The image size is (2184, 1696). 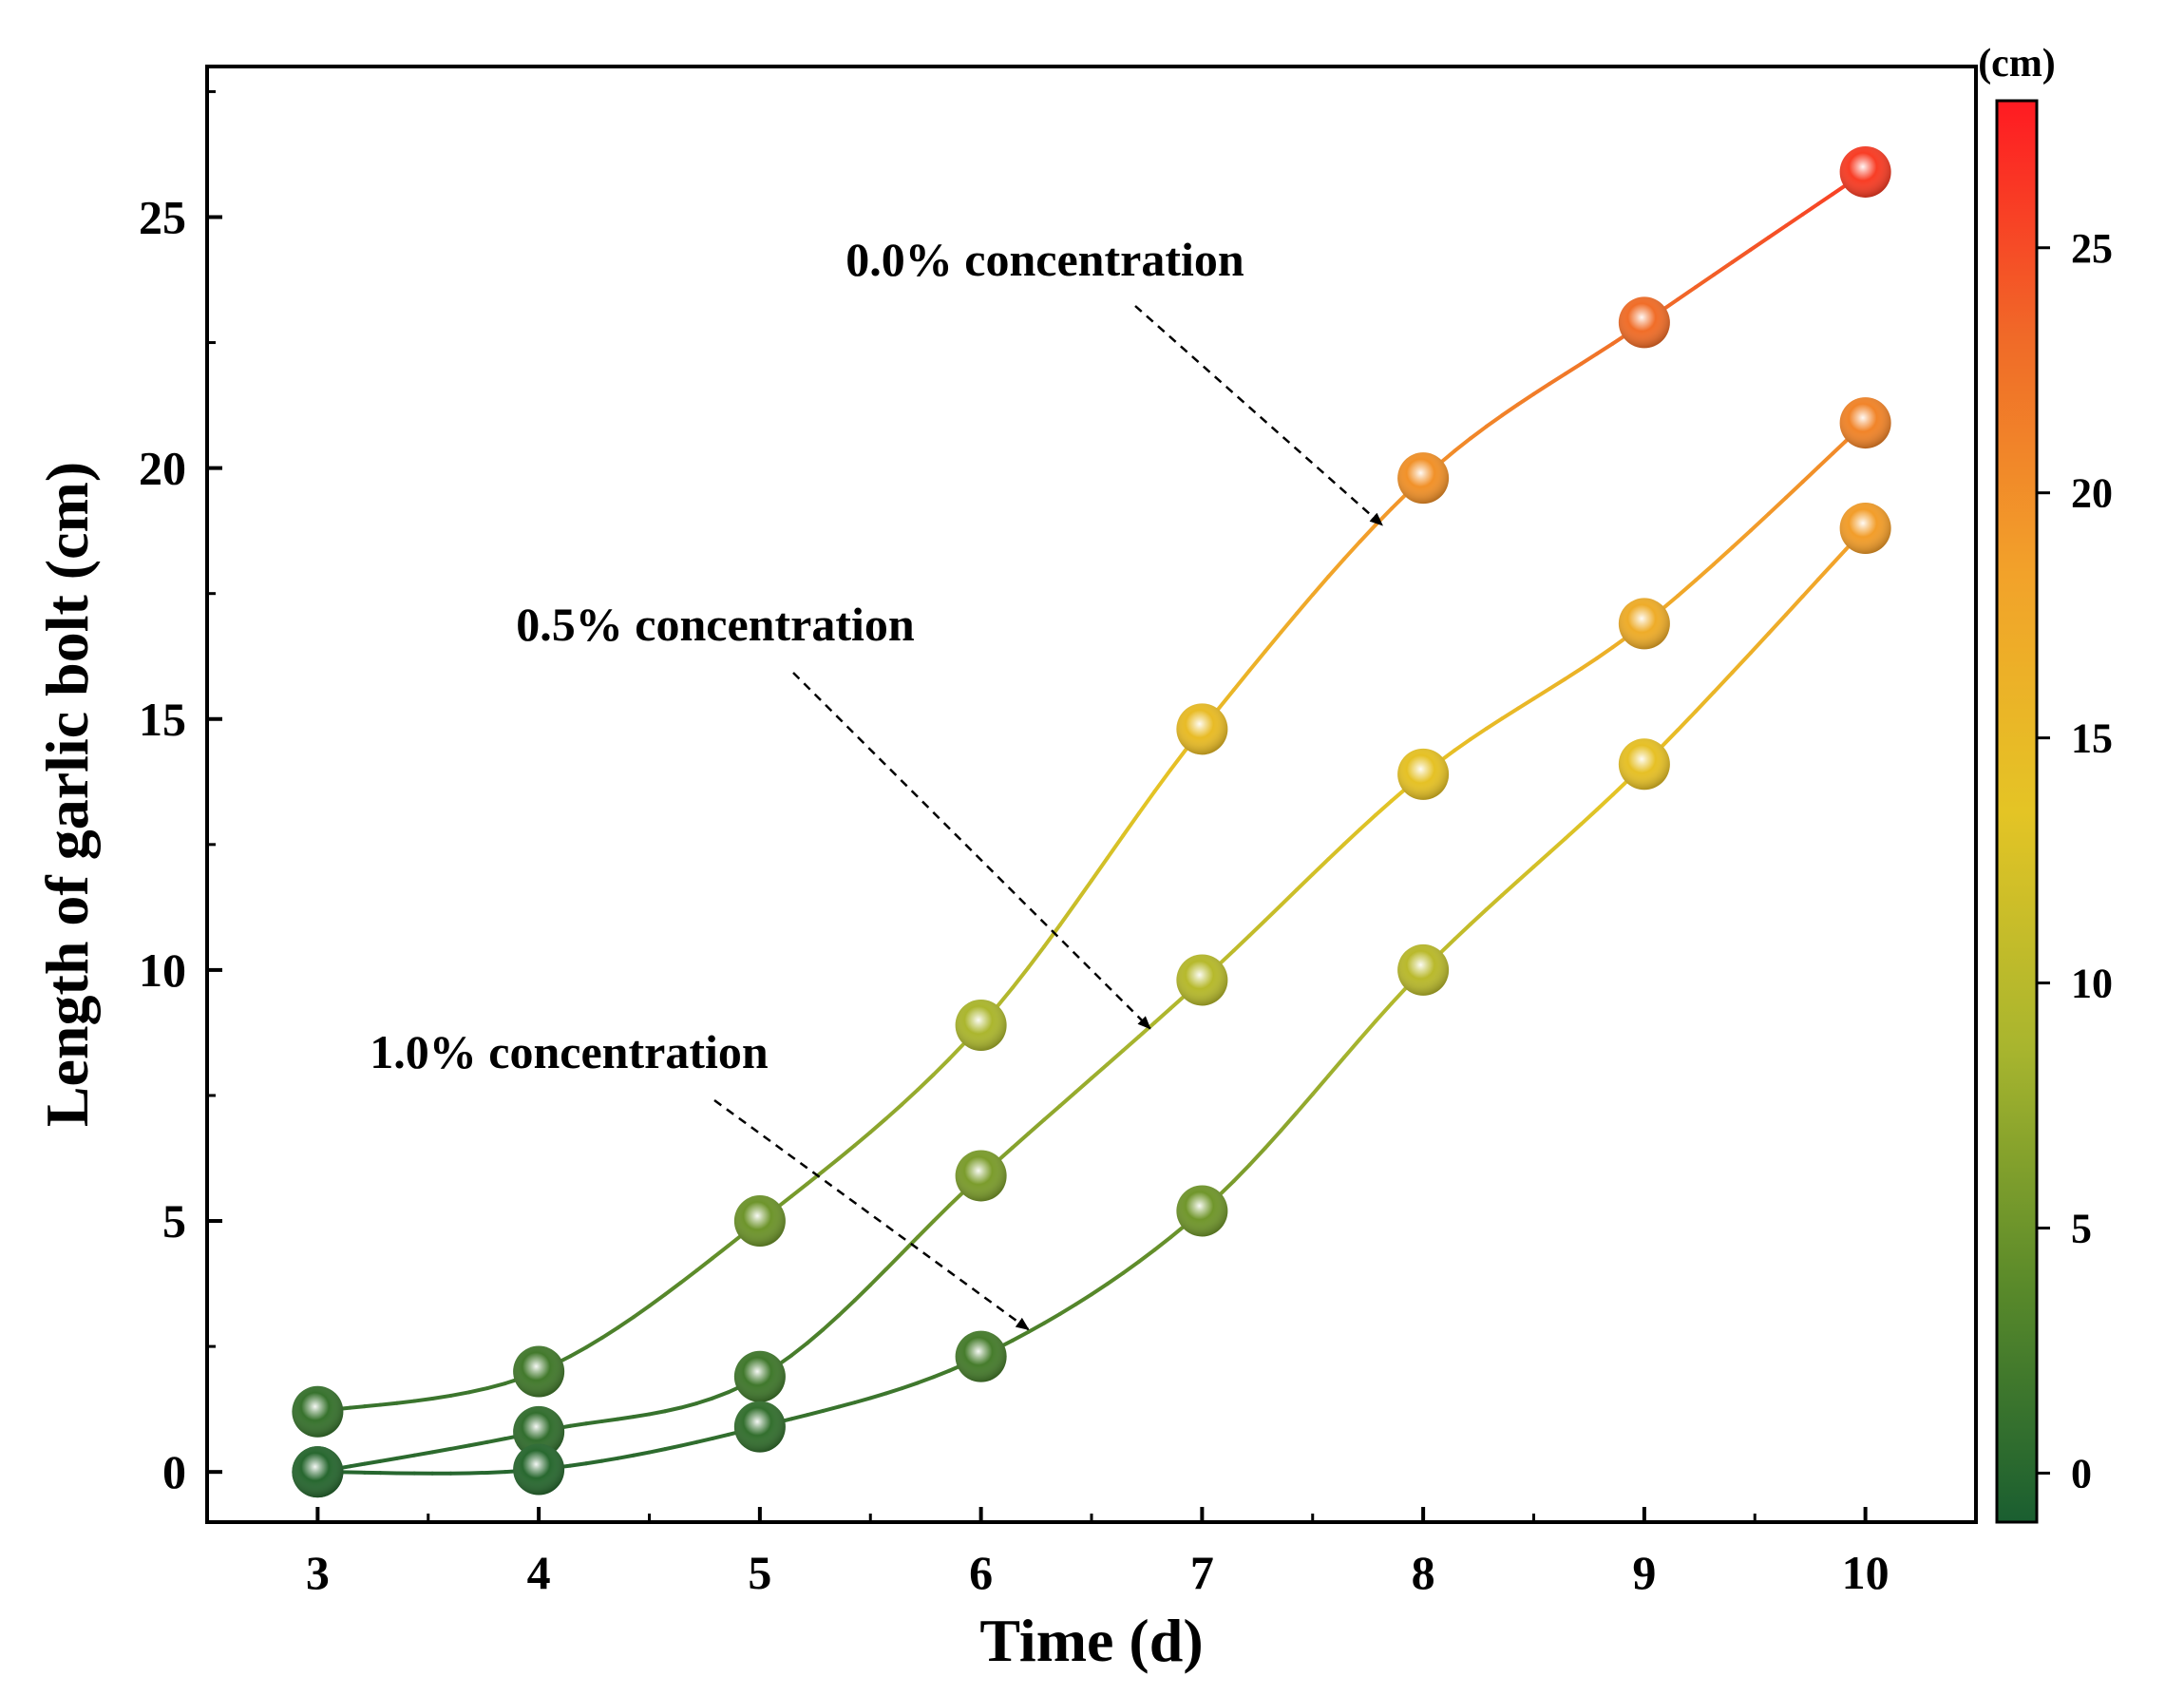 I want to click on x-tick-label: 5, so click(x=759, y=1572).